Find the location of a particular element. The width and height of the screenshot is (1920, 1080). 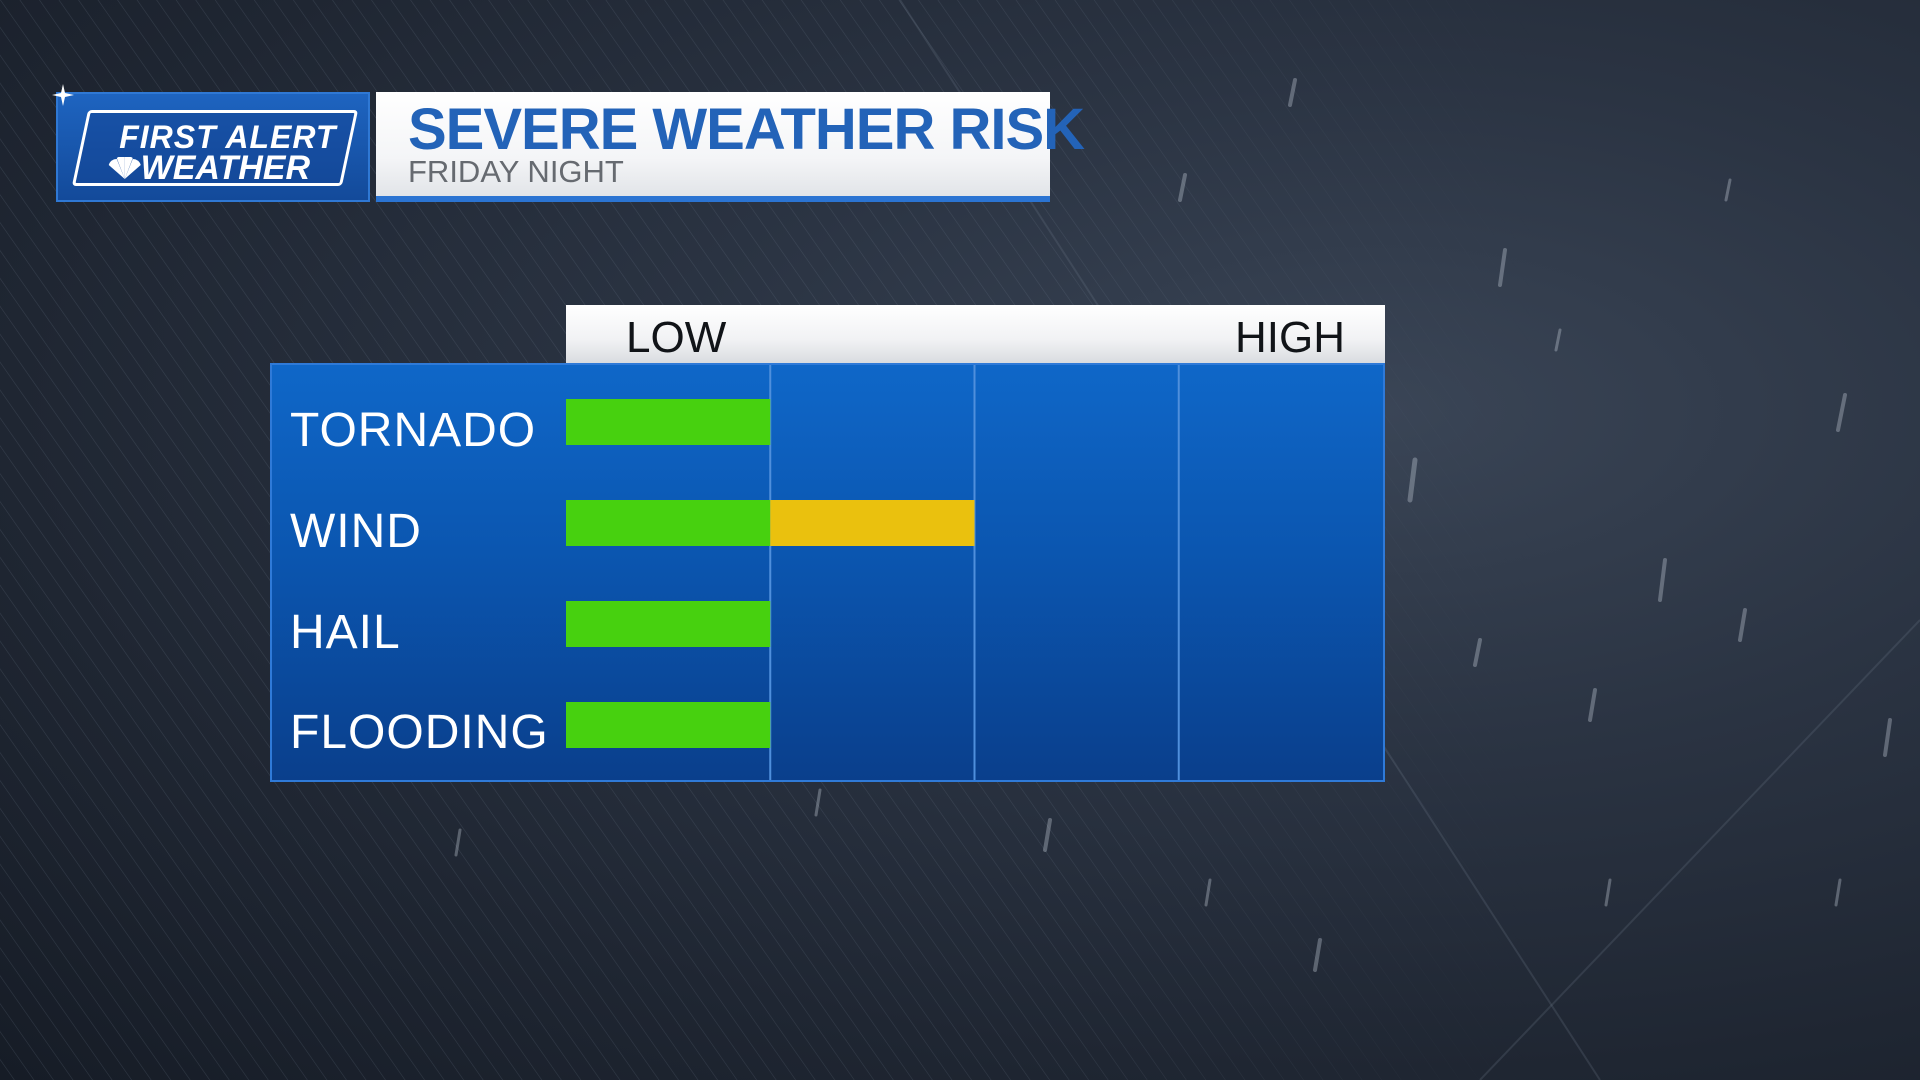

category-label-flooding: FLOODING is located at coordinates (419, 732).